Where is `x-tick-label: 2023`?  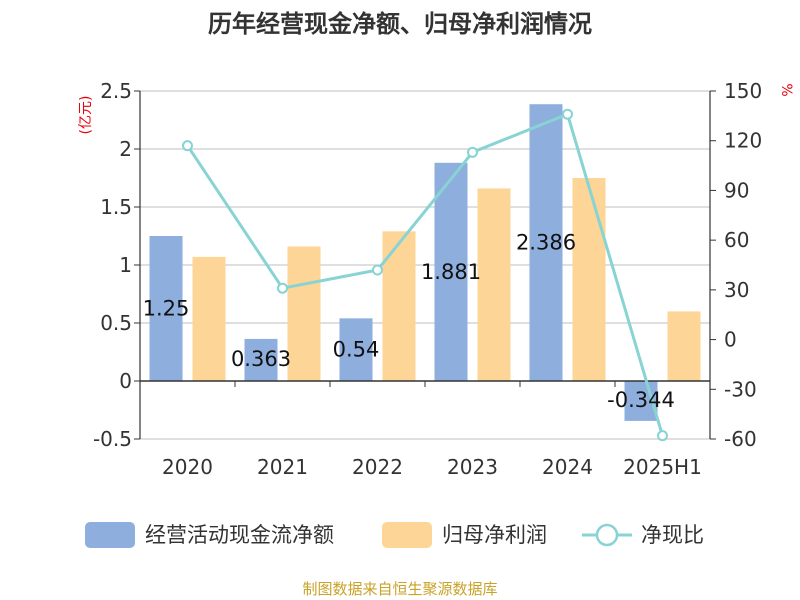 x-tick-label: 2023 is located at coordinates (472, 467).